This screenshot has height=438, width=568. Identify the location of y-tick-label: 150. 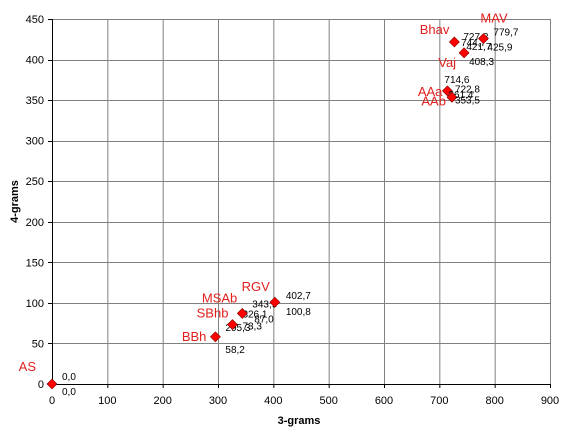
(35, 263).